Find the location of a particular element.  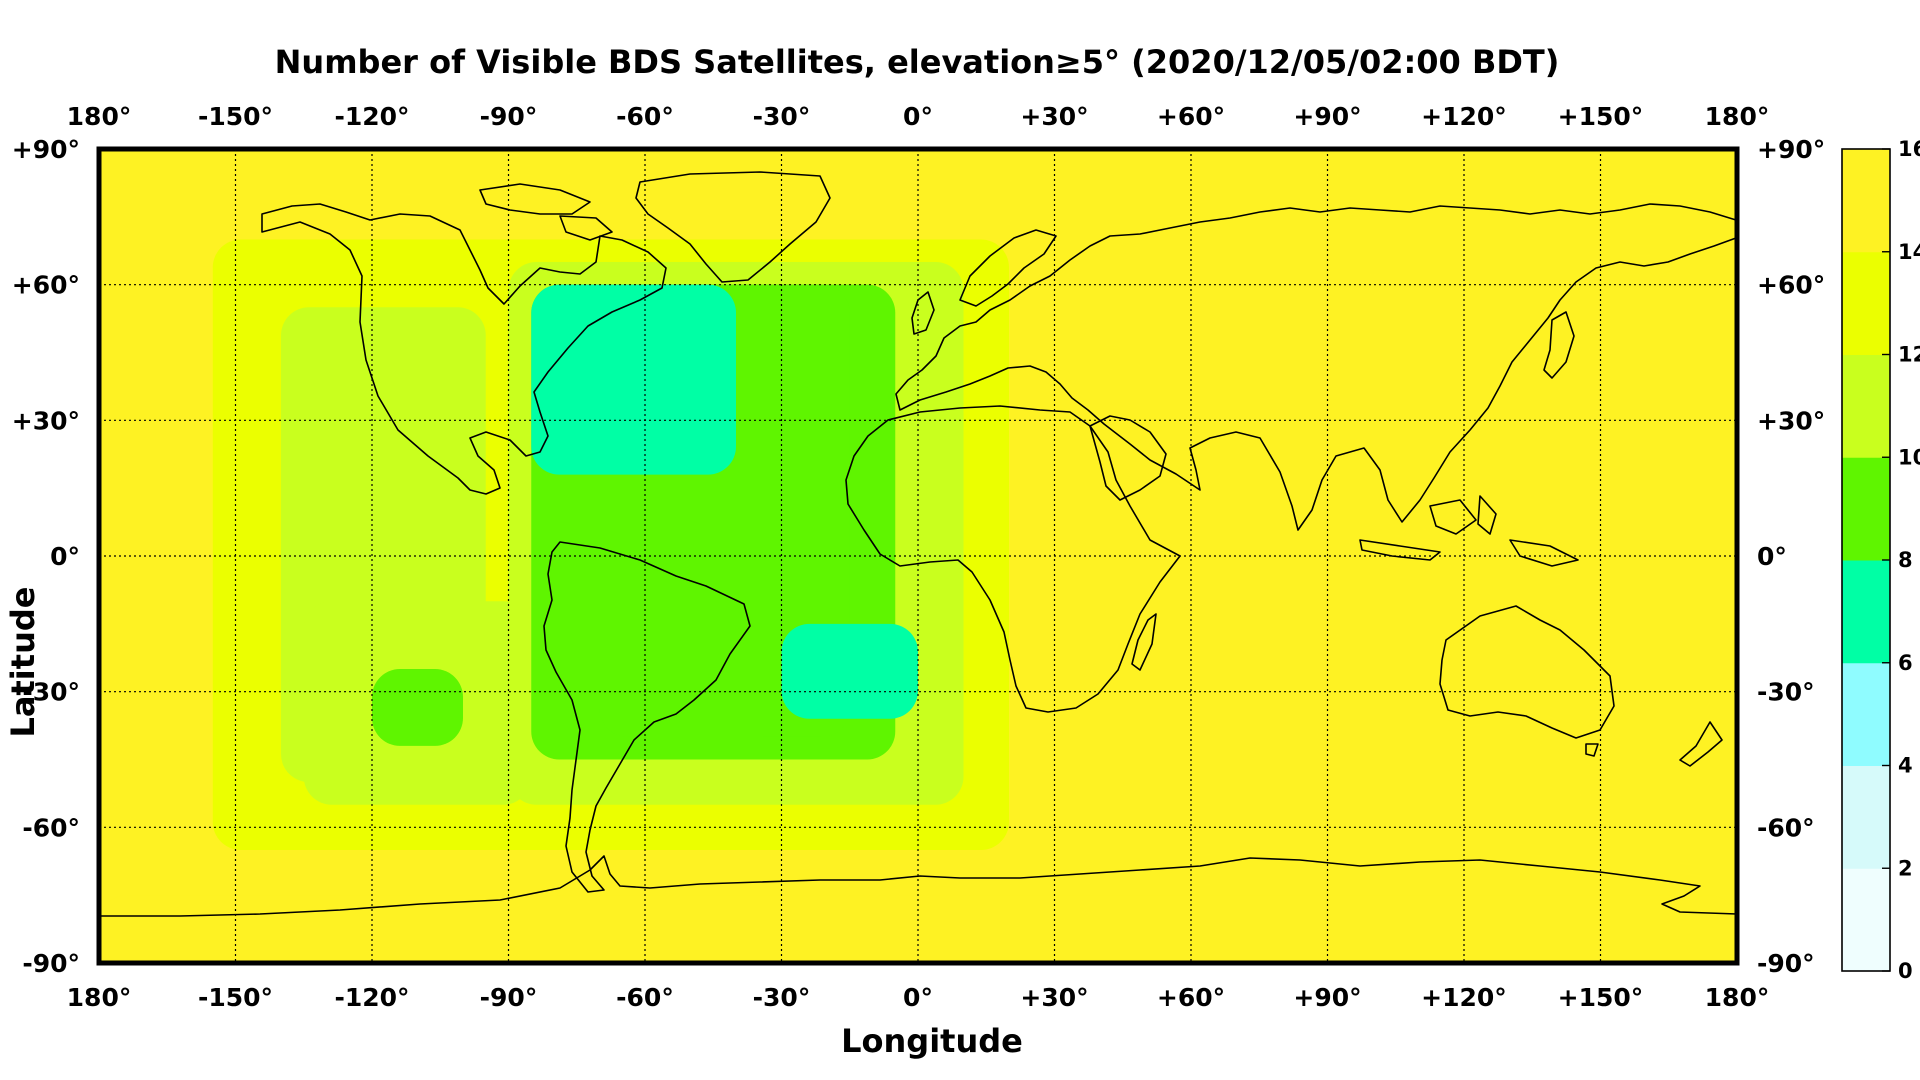

colorbar-tick-label: 4 is located at coordinates (1905, 766).